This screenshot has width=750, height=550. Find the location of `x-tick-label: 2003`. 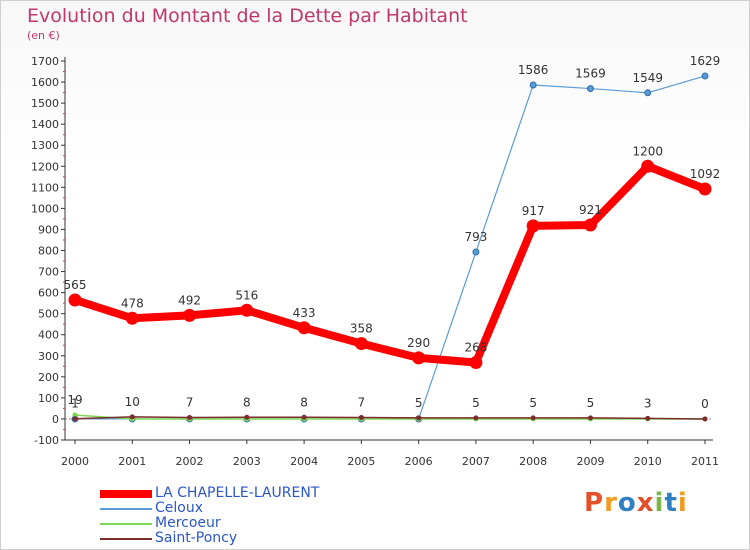

x-tick-label: 2003 is located at coordinates (247, 461).